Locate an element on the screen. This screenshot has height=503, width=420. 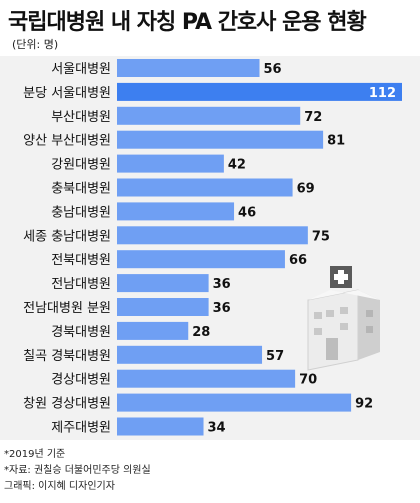
category-label: 제주대병원 is located at coordinates (81, 428).